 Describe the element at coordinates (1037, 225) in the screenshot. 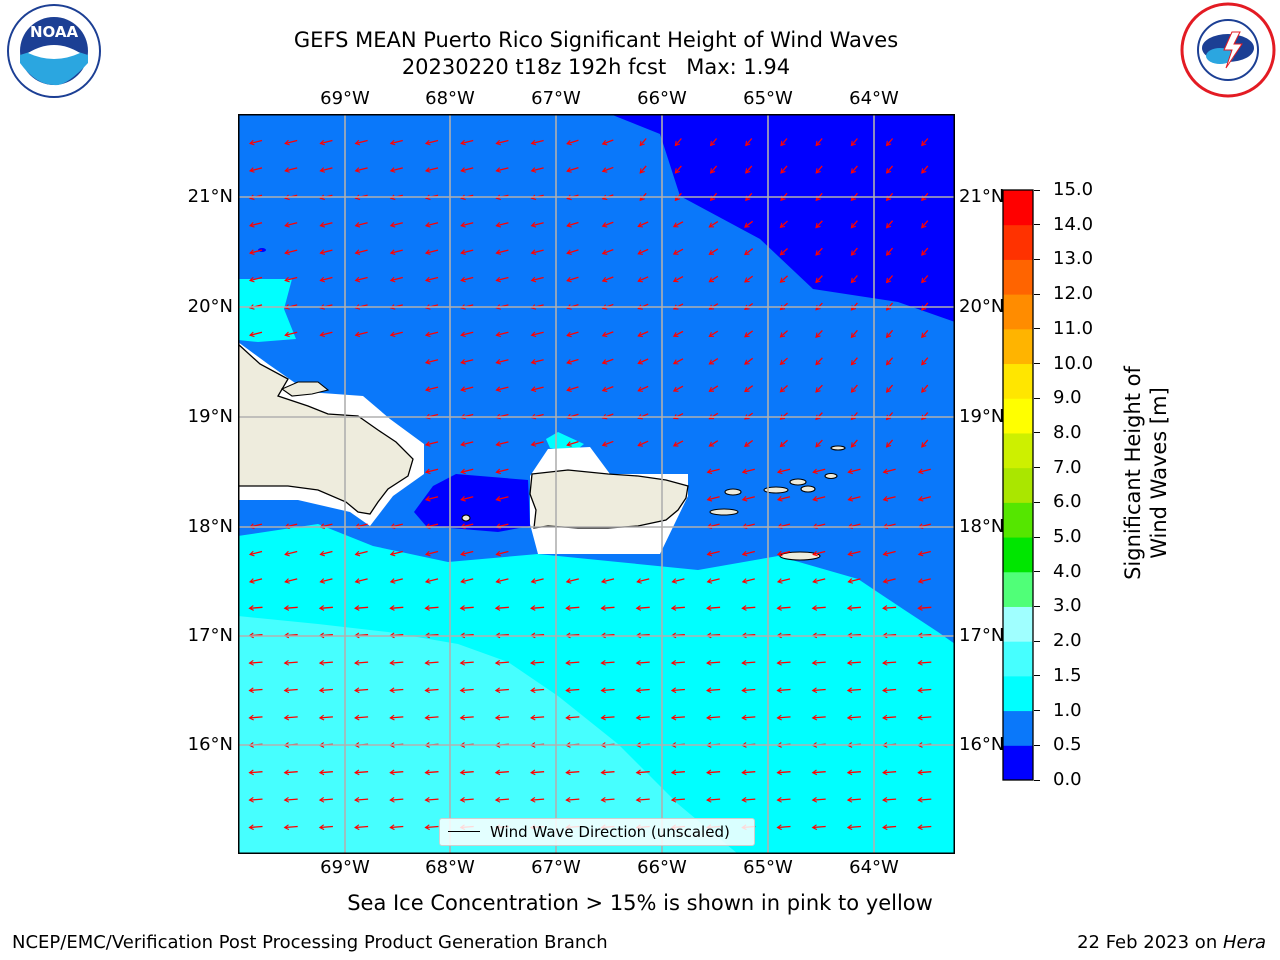

I see `colorbar-tick-mark` at that location.